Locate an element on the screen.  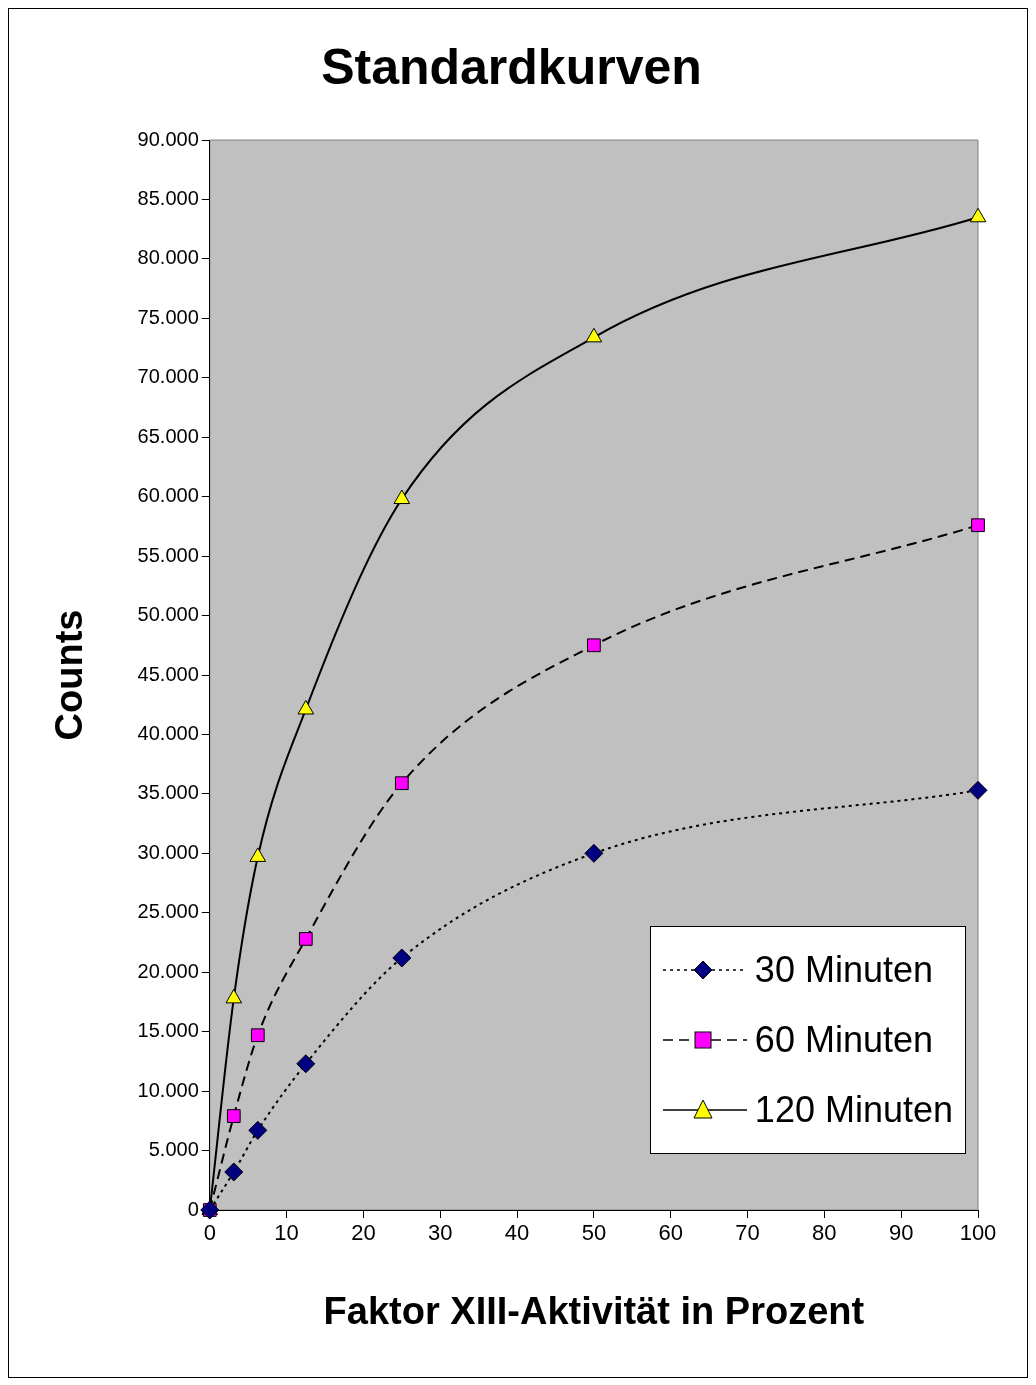
x-tick-label: 80 is located at coordinates (824, 1233).